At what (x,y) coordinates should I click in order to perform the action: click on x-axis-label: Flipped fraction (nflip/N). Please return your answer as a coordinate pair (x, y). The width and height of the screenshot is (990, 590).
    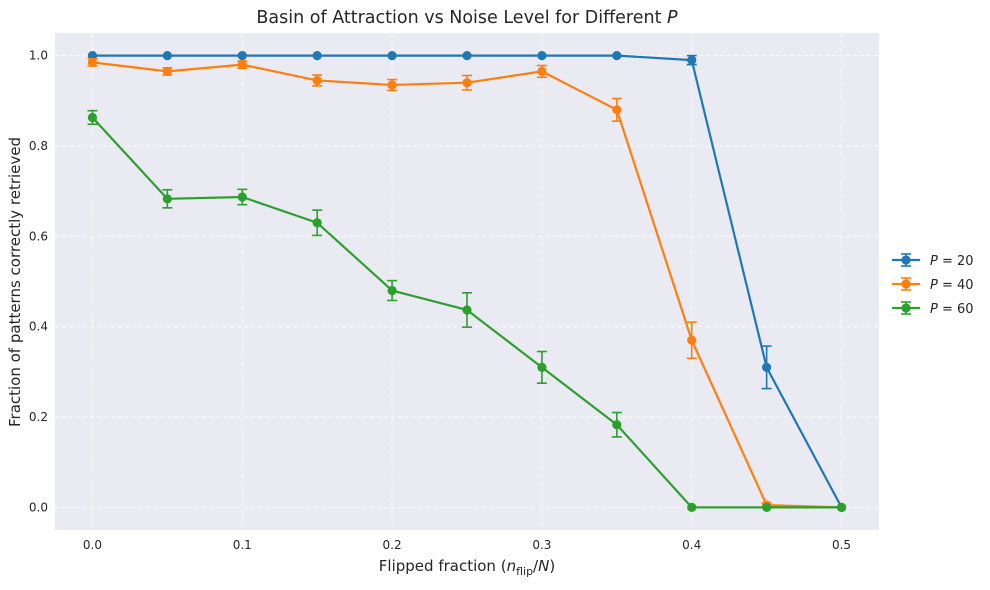
    Looking at the image, I should click on (467, 567).